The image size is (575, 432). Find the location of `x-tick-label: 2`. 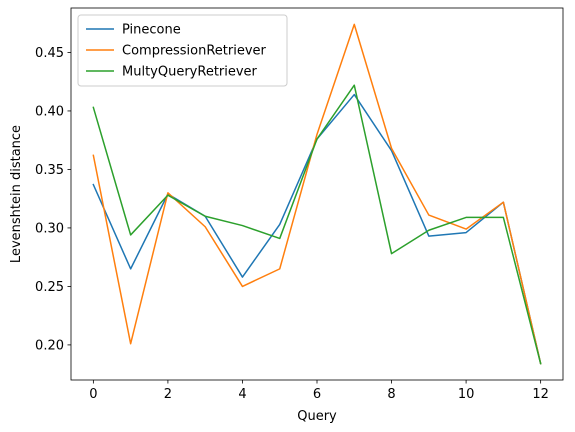

x-tick-label: 2 is located at coordinates (168, 394).